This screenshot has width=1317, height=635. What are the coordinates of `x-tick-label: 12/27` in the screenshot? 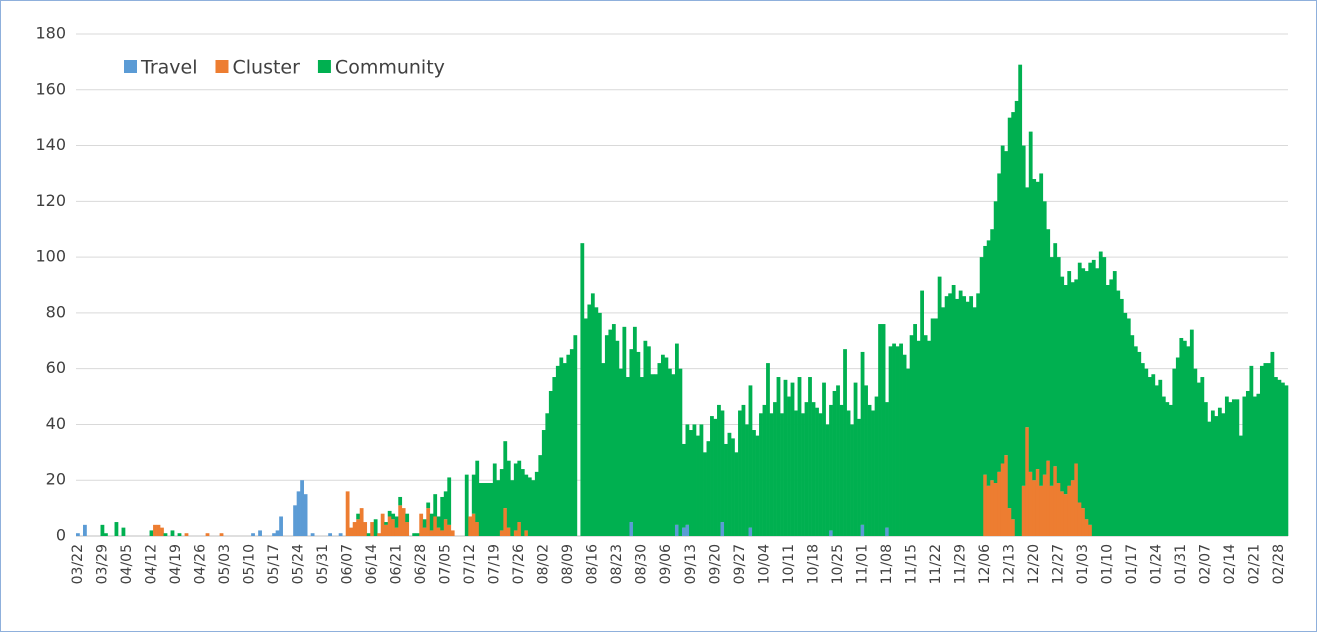 It's located at (1059, 564).